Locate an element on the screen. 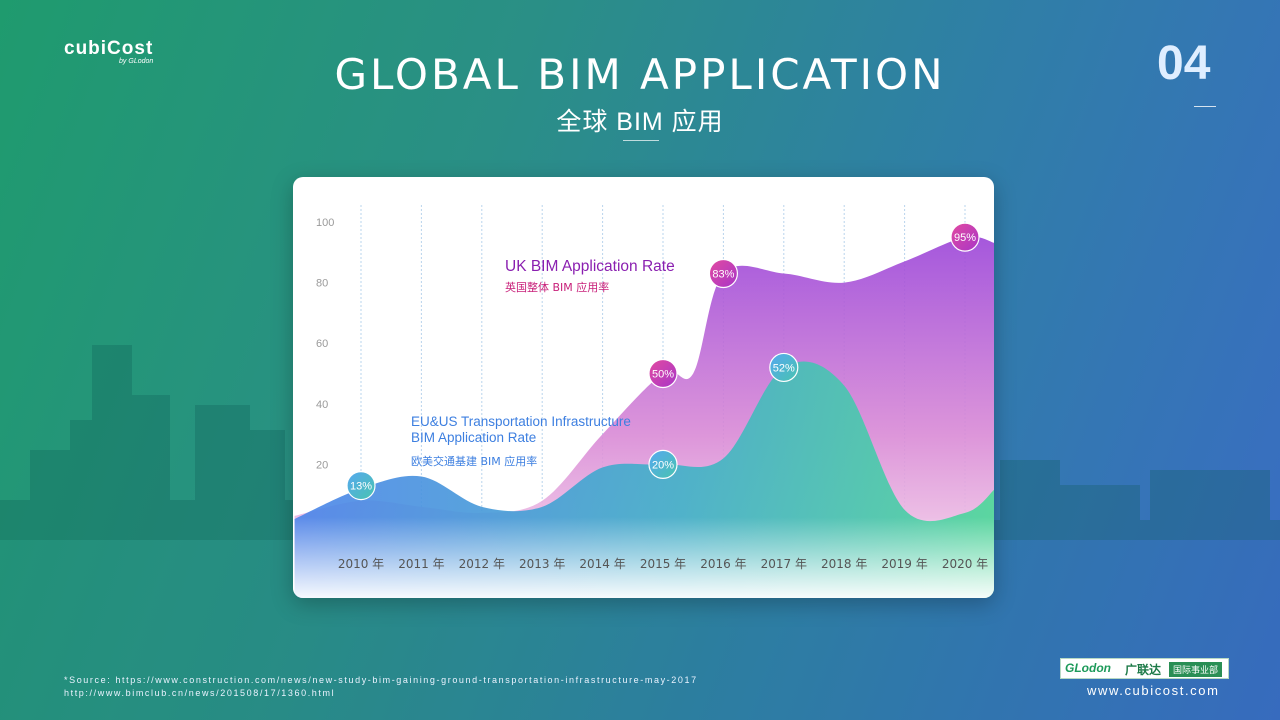 This screenshot has width=1280, height=720. uk-series-subtitle: 英国整体 BIM 应用率 is located at coordinates (557, 287).